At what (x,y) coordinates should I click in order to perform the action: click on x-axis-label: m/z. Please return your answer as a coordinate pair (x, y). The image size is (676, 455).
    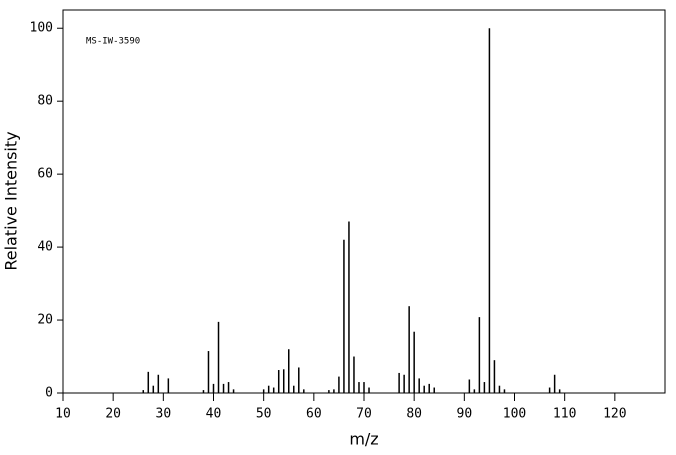
    Looking at the image, I should click on (363, 439).